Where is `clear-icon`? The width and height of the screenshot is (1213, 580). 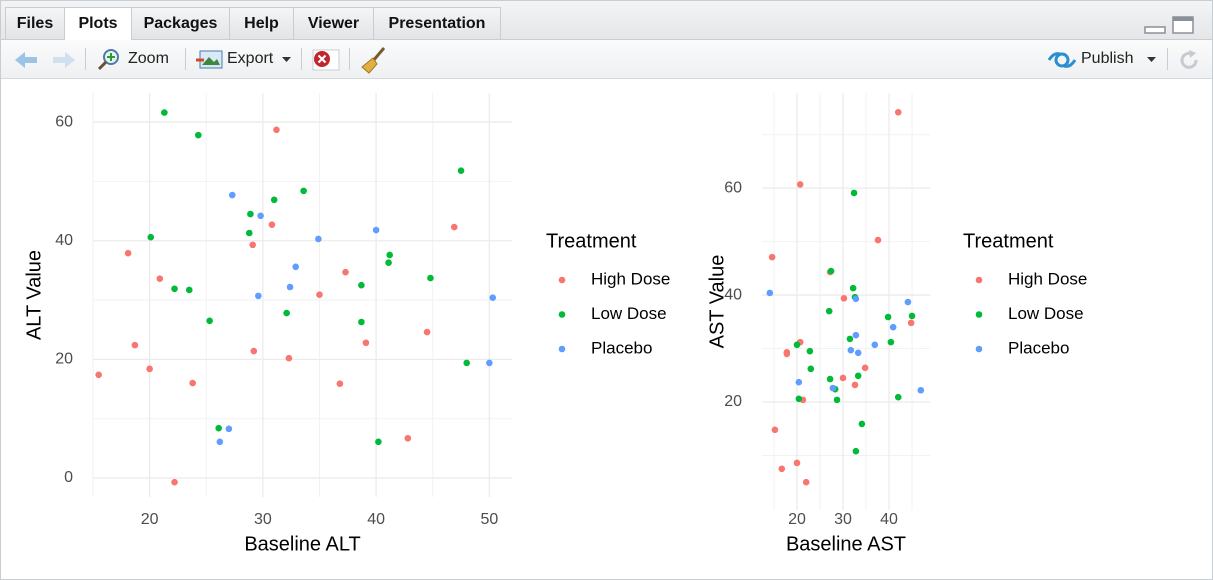
clear-icon is located at coordinates (374, 60).